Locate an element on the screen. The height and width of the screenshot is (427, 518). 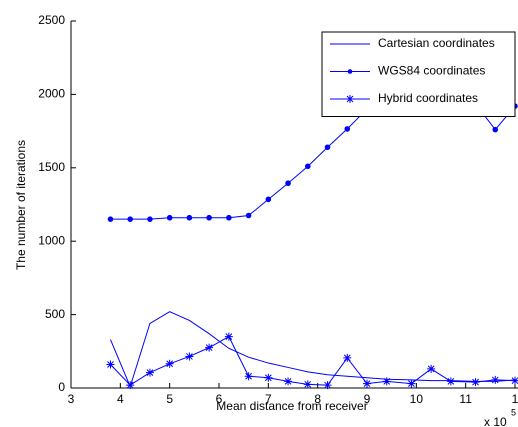
x-tick-label: 5 is located at coordinates (169, 399).